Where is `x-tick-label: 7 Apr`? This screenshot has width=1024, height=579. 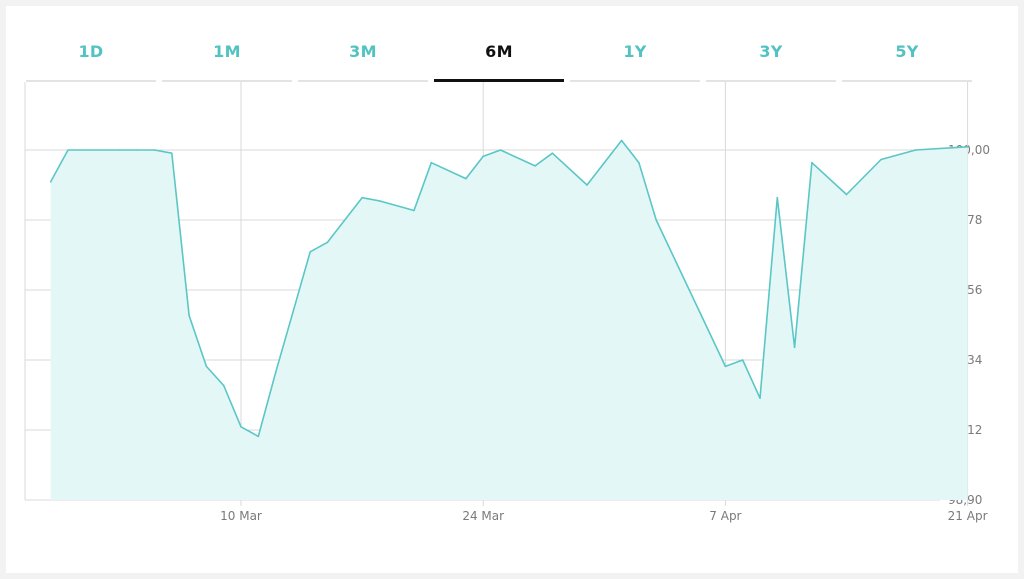
x-tick-label: 7 Apr is located at coordinates (725, 516).